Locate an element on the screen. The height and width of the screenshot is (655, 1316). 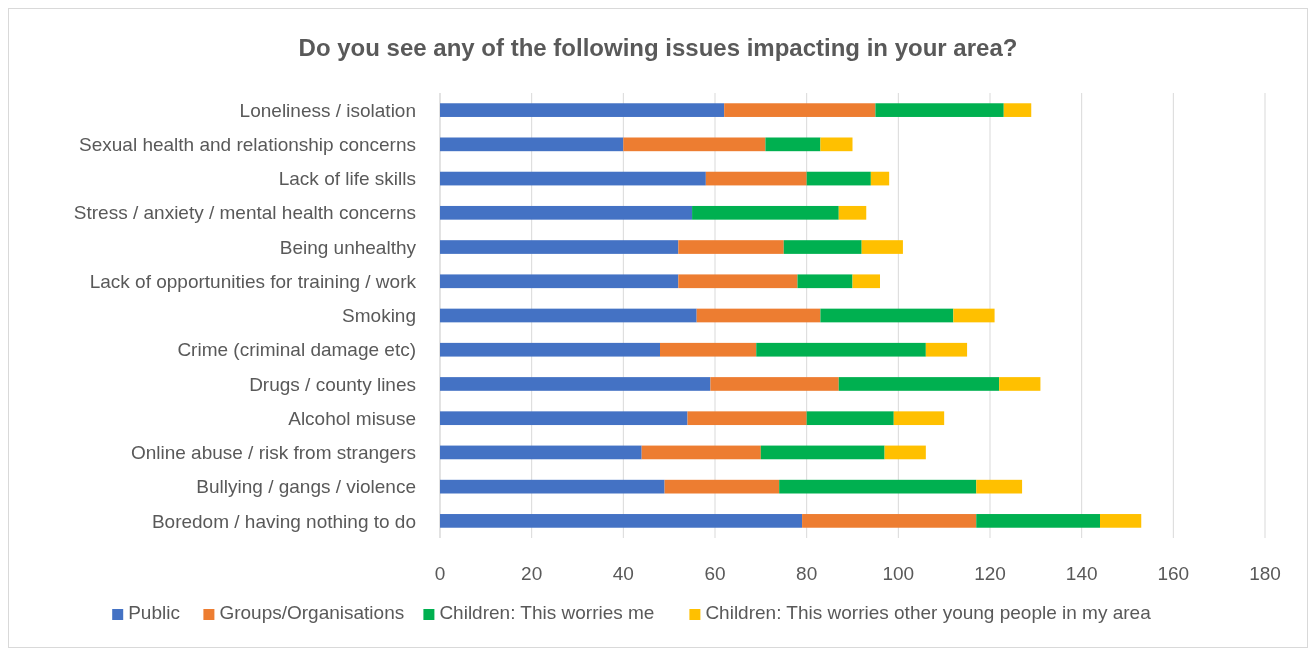
y-tick-label: Sexual health and relationship concerns is located at coordinates (247, 144).